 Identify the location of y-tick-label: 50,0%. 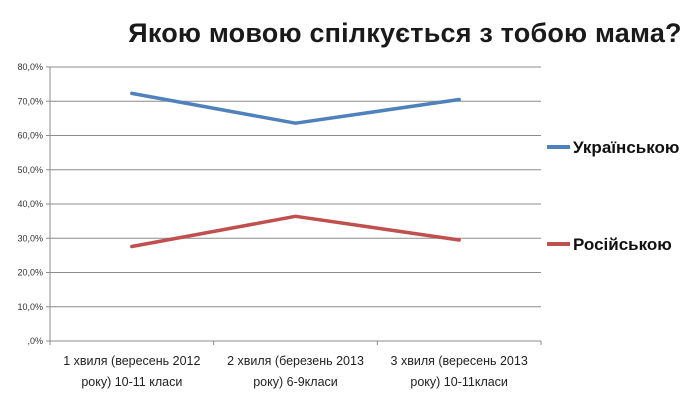
(30, 170).